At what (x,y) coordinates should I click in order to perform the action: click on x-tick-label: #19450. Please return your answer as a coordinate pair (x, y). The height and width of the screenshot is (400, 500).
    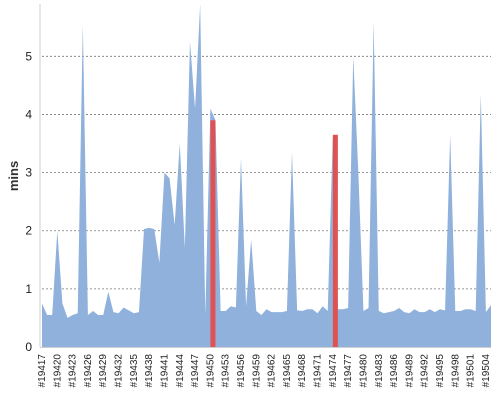
    Looking at the image, I should click on (210, 371).